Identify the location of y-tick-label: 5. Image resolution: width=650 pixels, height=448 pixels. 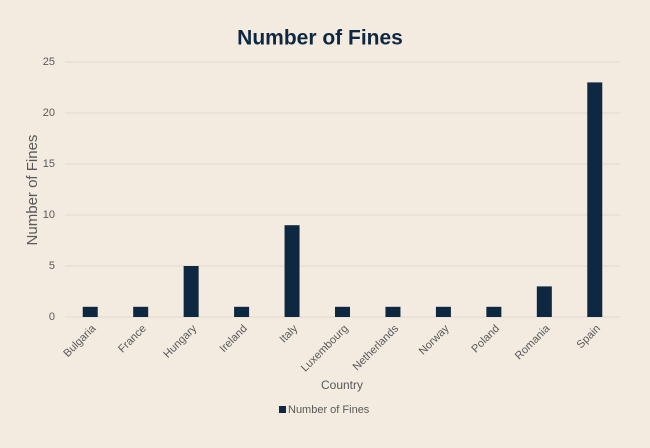
(52, 266).